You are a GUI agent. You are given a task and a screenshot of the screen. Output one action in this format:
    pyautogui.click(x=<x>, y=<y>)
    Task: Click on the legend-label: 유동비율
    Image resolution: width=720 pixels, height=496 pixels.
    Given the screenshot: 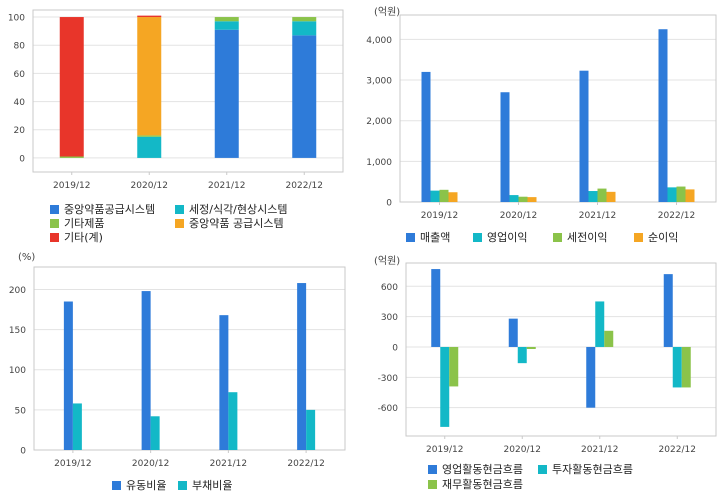 What is the action you would take?
    pyautogui.click(x=146, y=485)
    